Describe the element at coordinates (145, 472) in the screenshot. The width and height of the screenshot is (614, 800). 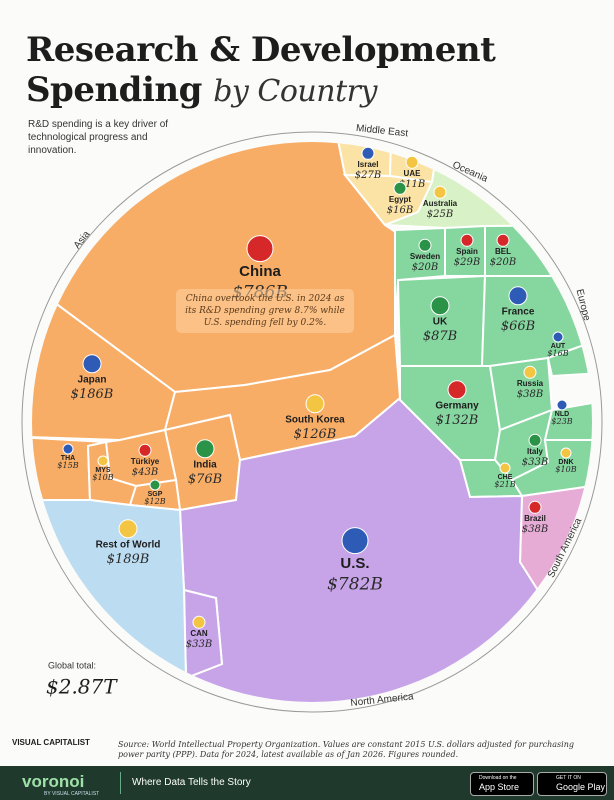
I see `value-label: $43B` at that location.